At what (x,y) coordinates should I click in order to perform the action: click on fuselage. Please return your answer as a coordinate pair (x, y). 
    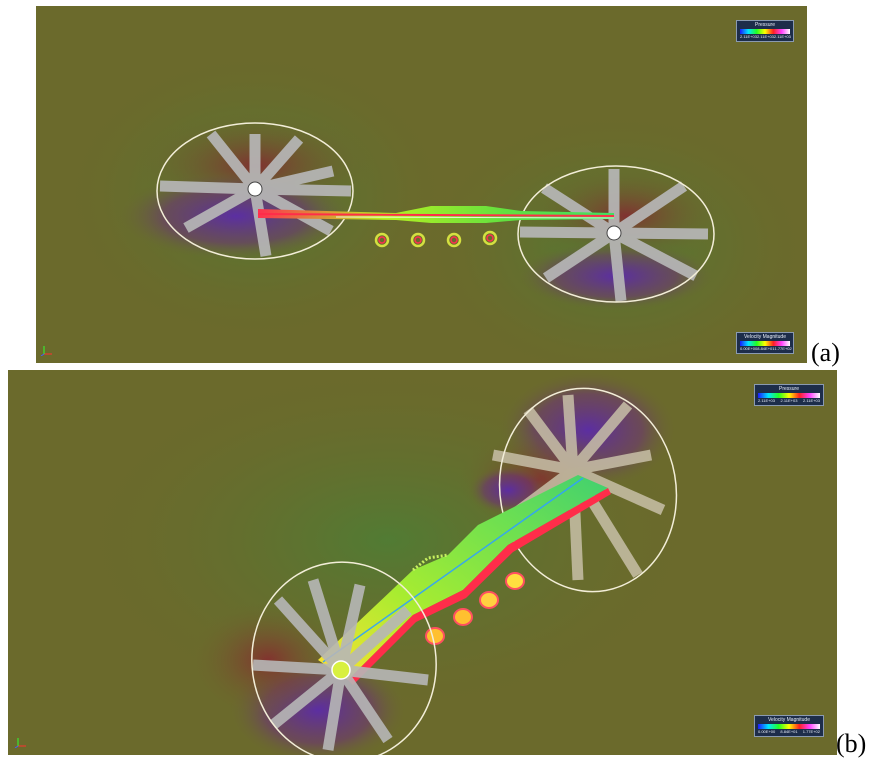
    Looking at the image, I should click on (436, 214).